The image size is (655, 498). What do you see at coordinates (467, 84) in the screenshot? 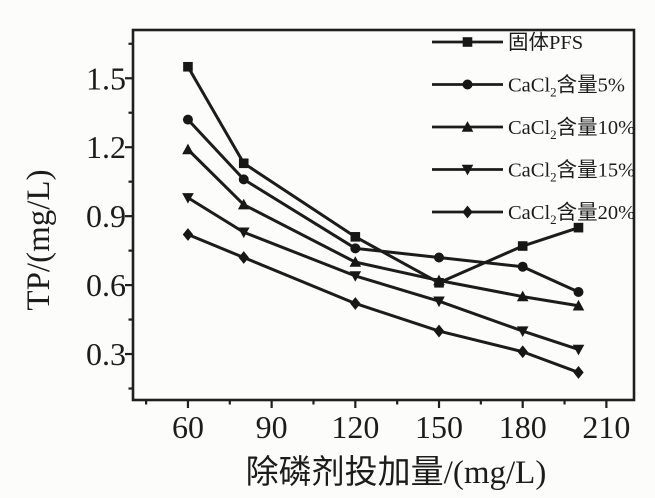
I see `legend-circle-marker` at bounding box center [467, 84].